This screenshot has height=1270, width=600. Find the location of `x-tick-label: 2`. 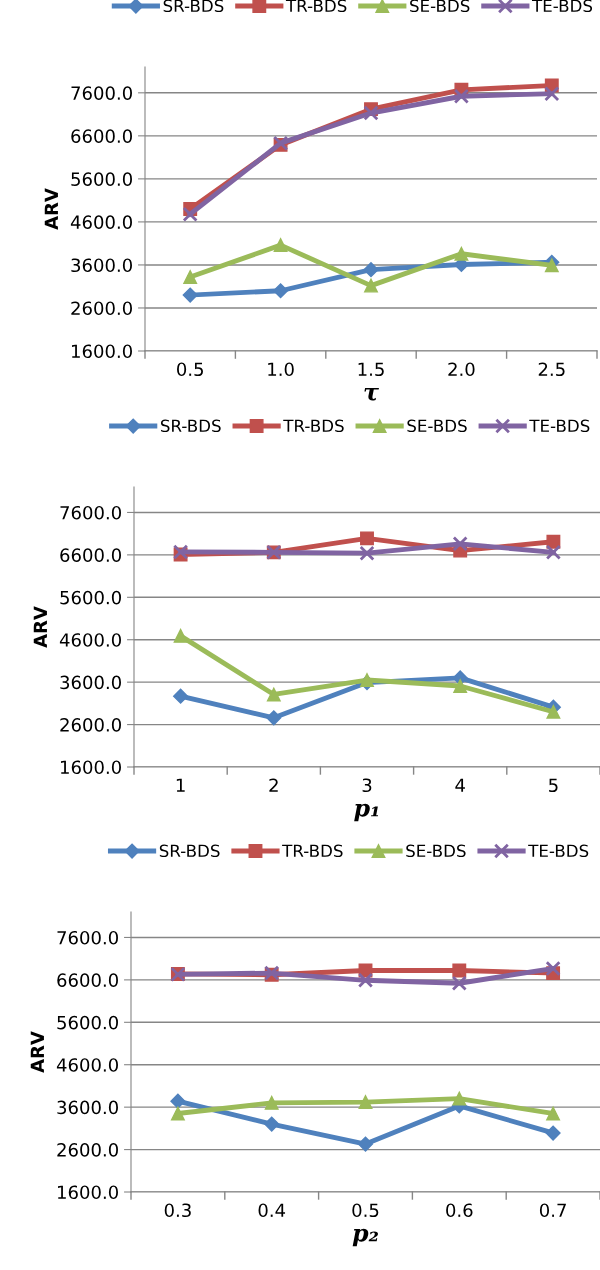

x-tick-label: 2 is located at coordinates (273, 785).